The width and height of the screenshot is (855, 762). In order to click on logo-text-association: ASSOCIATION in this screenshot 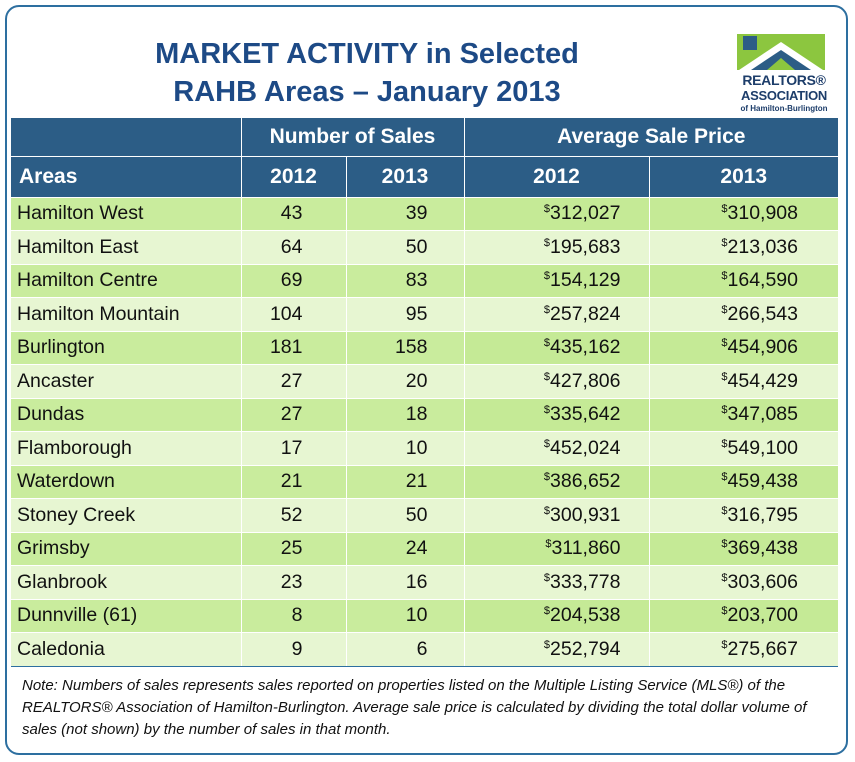, I will do `click(784, 95)`.